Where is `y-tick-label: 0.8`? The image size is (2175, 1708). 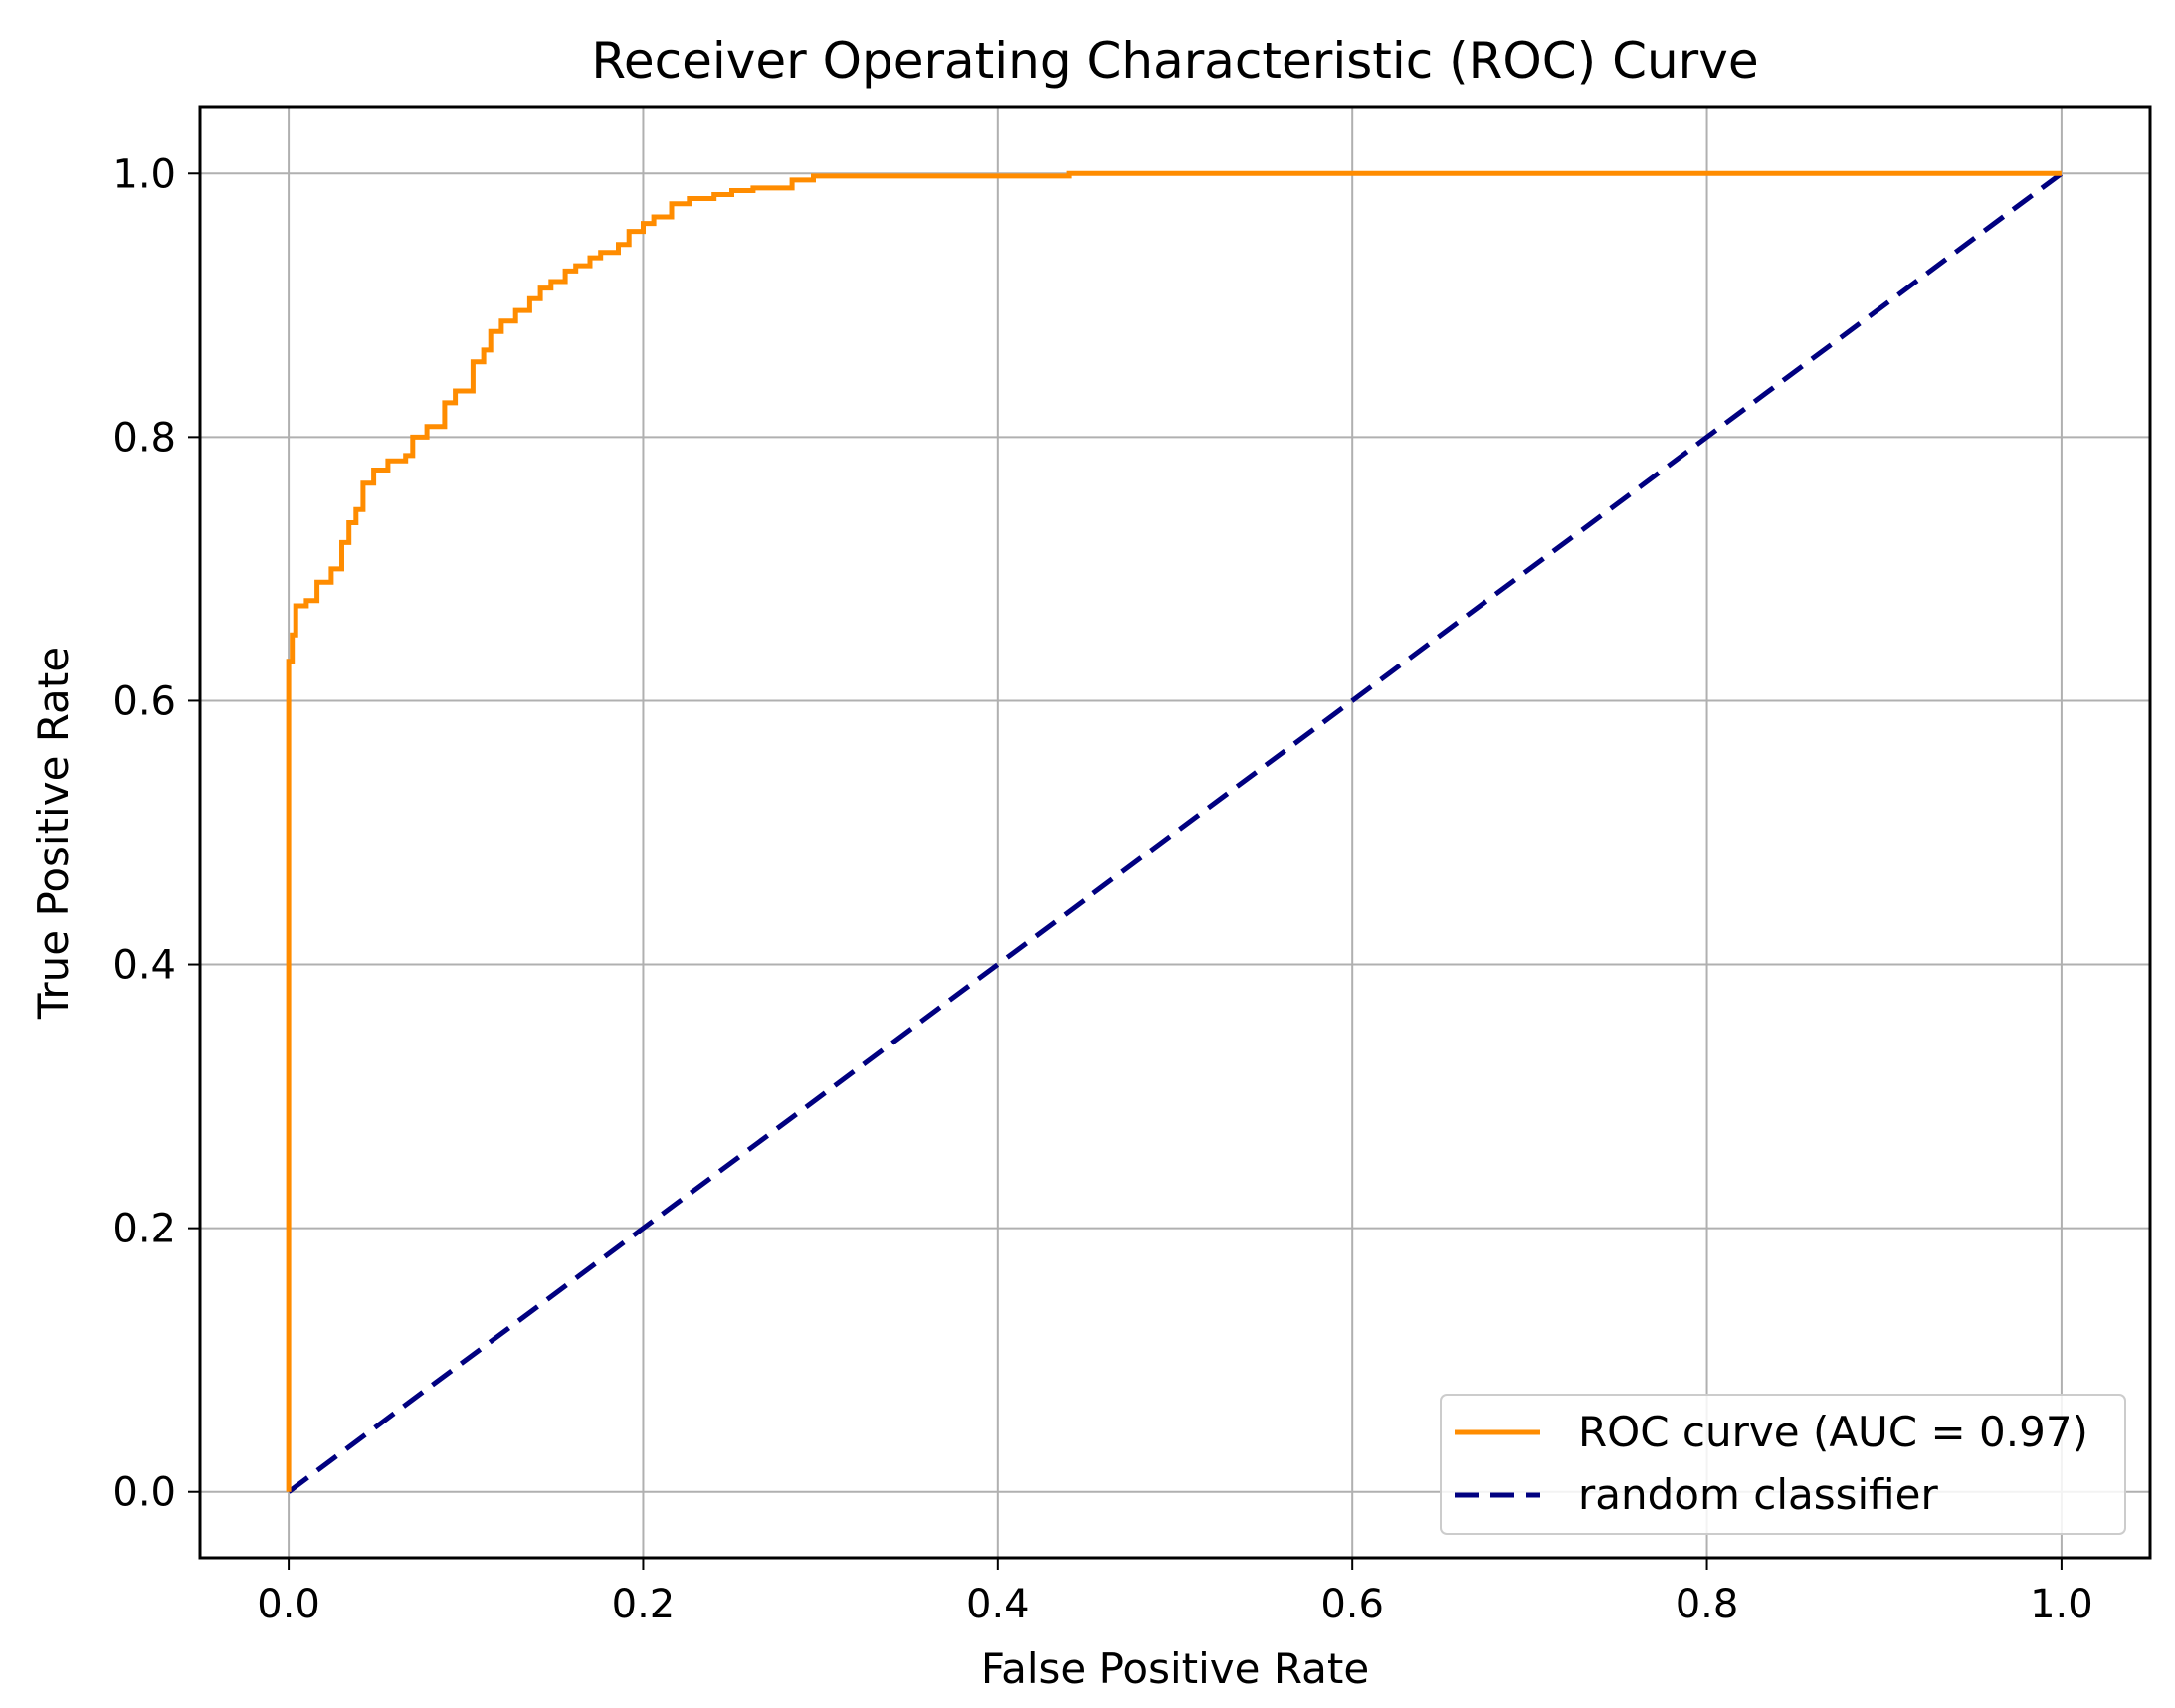
y-tick-label: 0.8 is located at coordinates (144, 438).